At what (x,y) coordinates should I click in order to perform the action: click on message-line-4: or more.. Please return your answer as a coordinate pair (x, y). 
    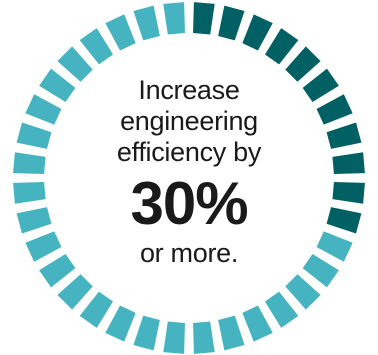
    Looking at the image, I should click on (189, 253).